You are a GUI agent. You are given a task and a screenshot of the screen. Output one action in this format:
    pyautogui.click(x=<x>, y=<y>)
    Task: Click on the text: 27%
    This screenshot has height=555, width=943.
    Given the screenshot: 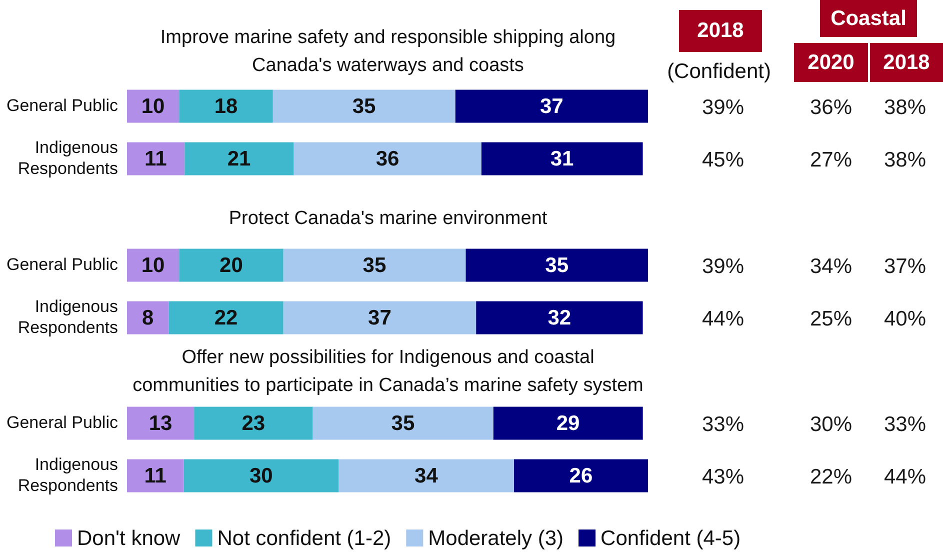 What is the action you would take?
    pyautogui.click(x=831, y=160)
    